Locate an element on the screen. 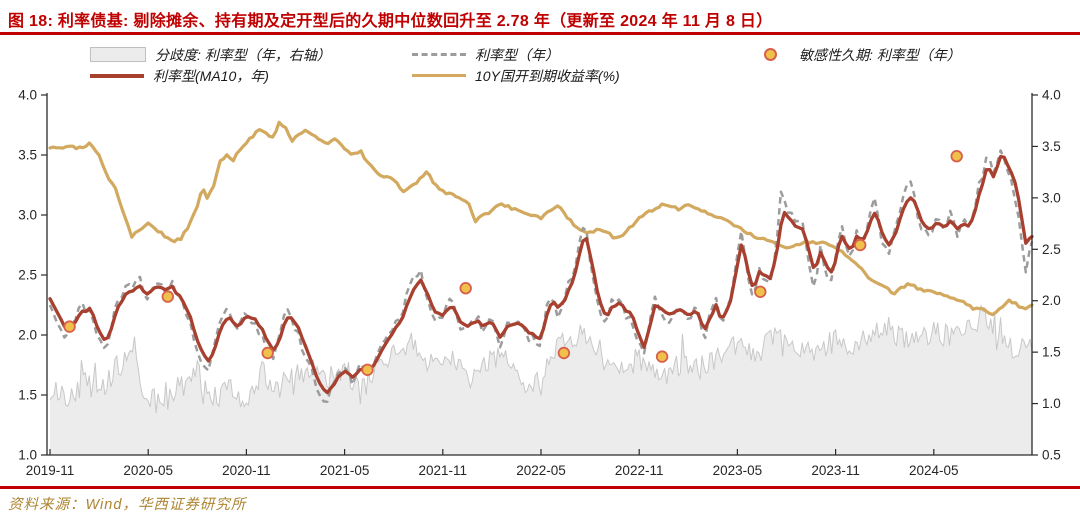 The image size is (1080, 517). red-line-swatch-icon is located at coordinates (117, 75).